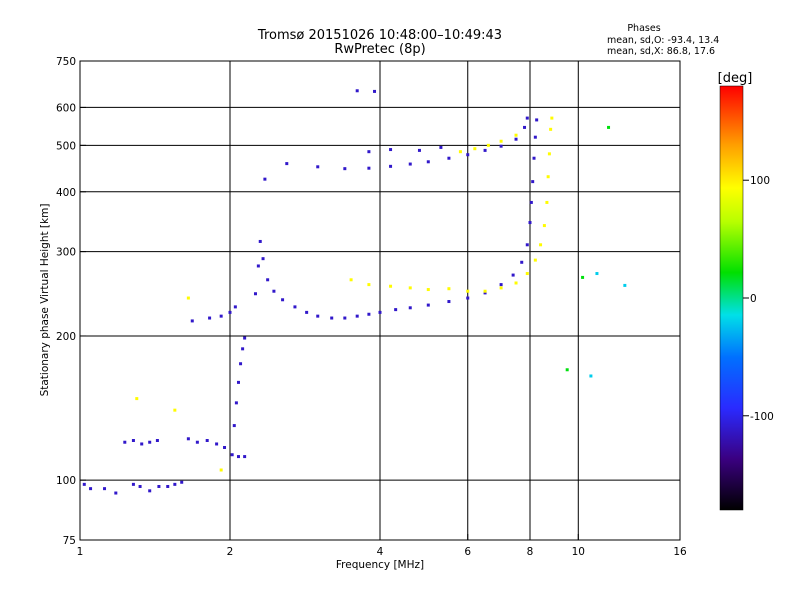 The width and height of the screenshot is (800, 600). What do you see at coordinates (758, 299) in the screenshot?
I see `colorbar-ticks: 100 0 -100` at bounding box center [758, 299].